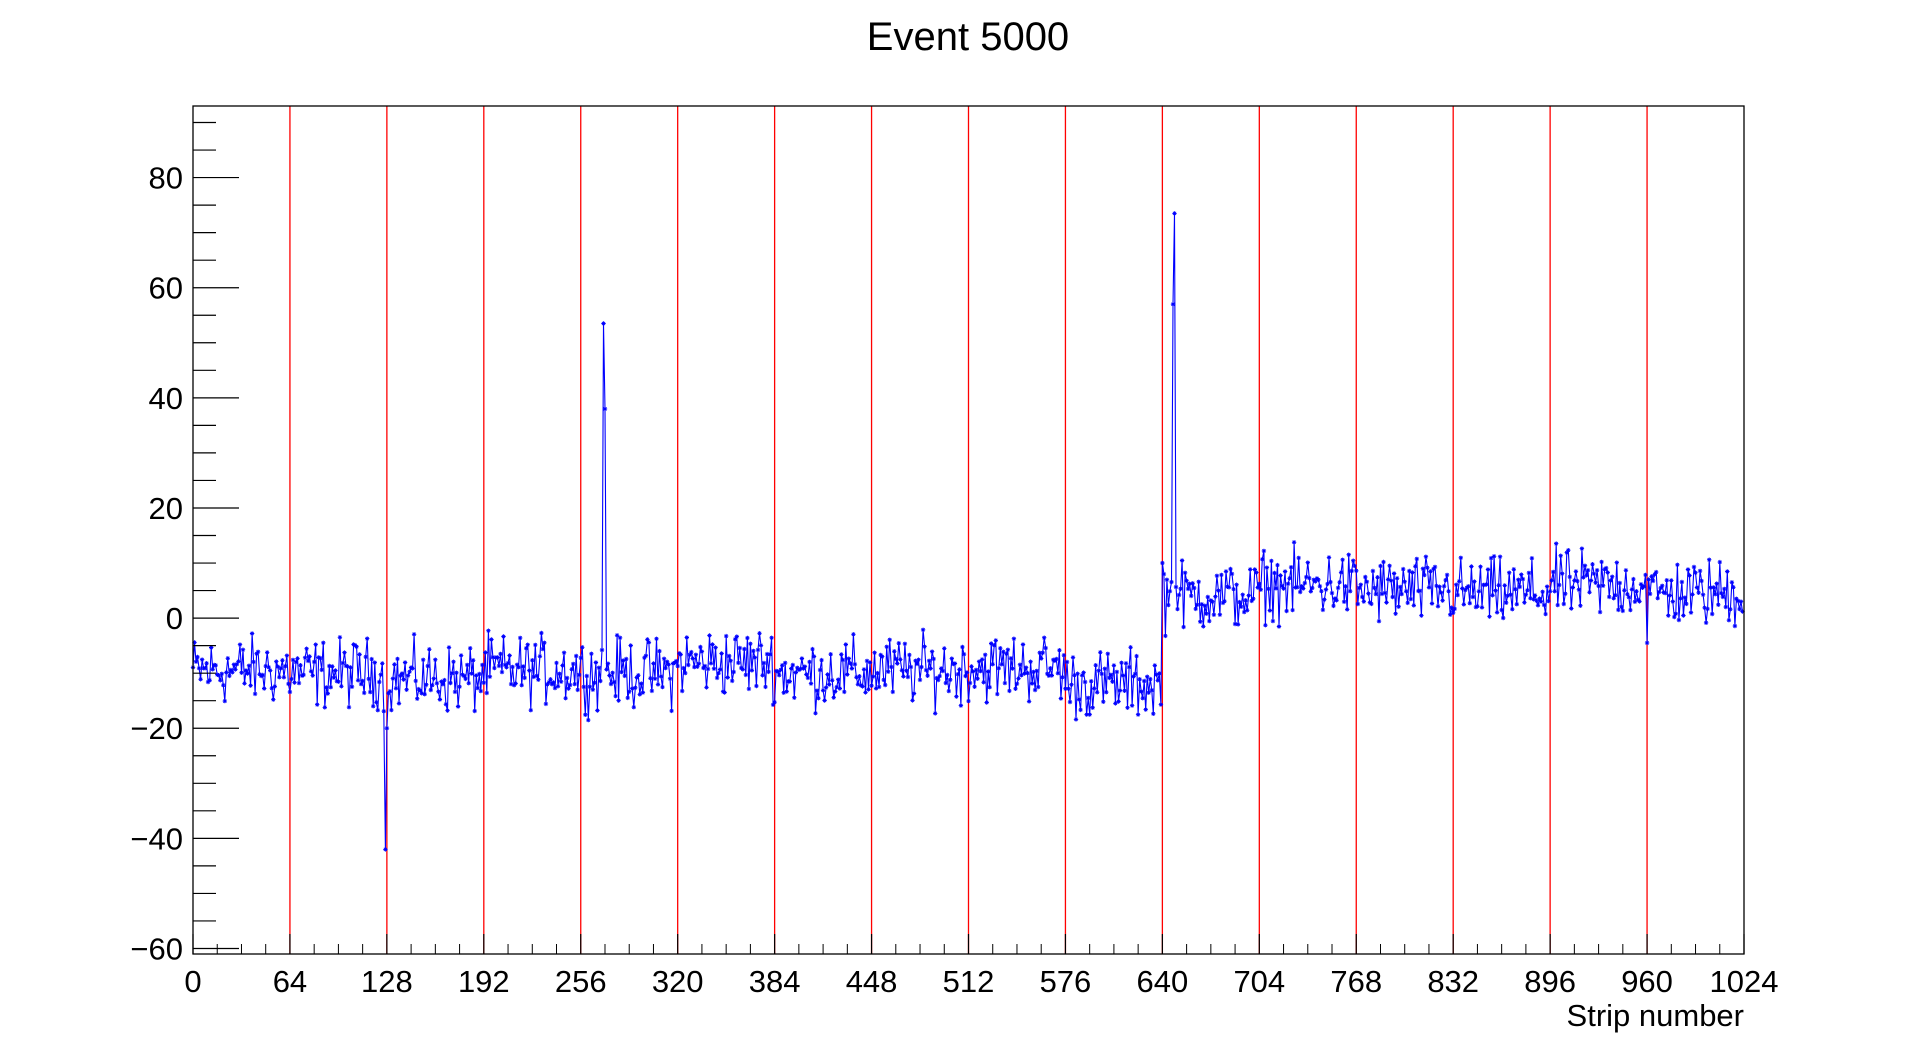 This screenshot has height=1052, width=1916. I want to click on y-axis: −60 −40 −20 0 20 40 60 80, so click(184, 543).